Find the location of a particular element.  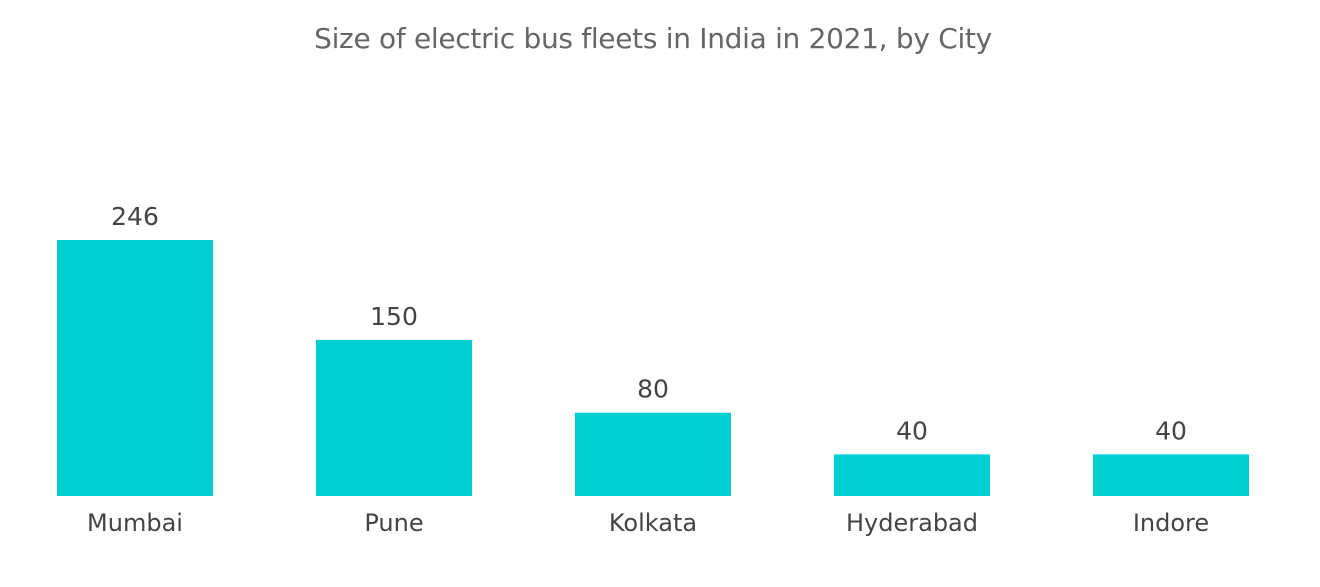

category-label-mumbai: Mumbai is located at coordinates (135, 523).